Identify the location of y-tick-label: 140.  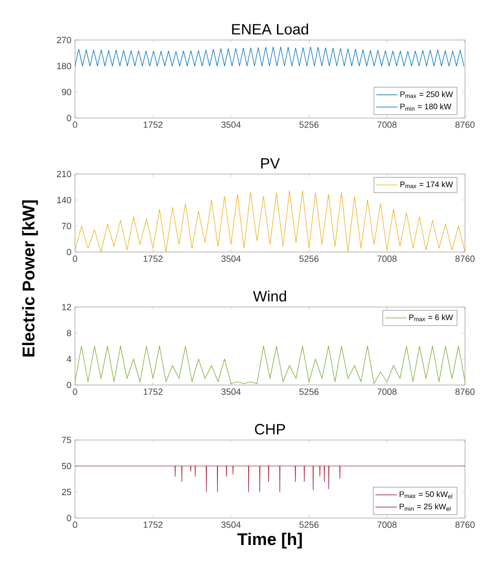
(64, 200).